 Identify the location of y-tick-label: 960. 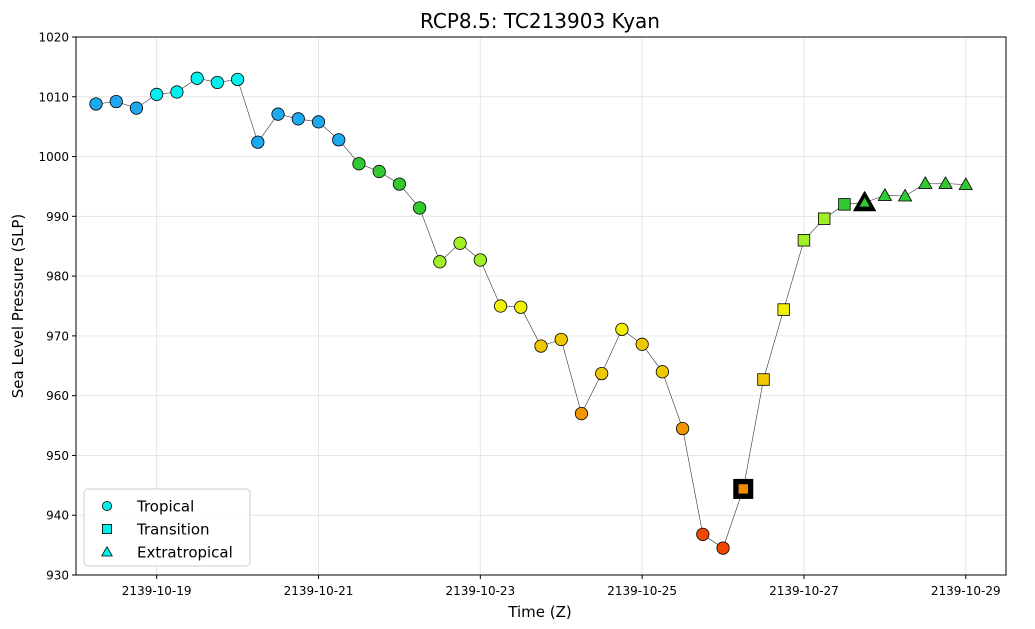
(57, 396).